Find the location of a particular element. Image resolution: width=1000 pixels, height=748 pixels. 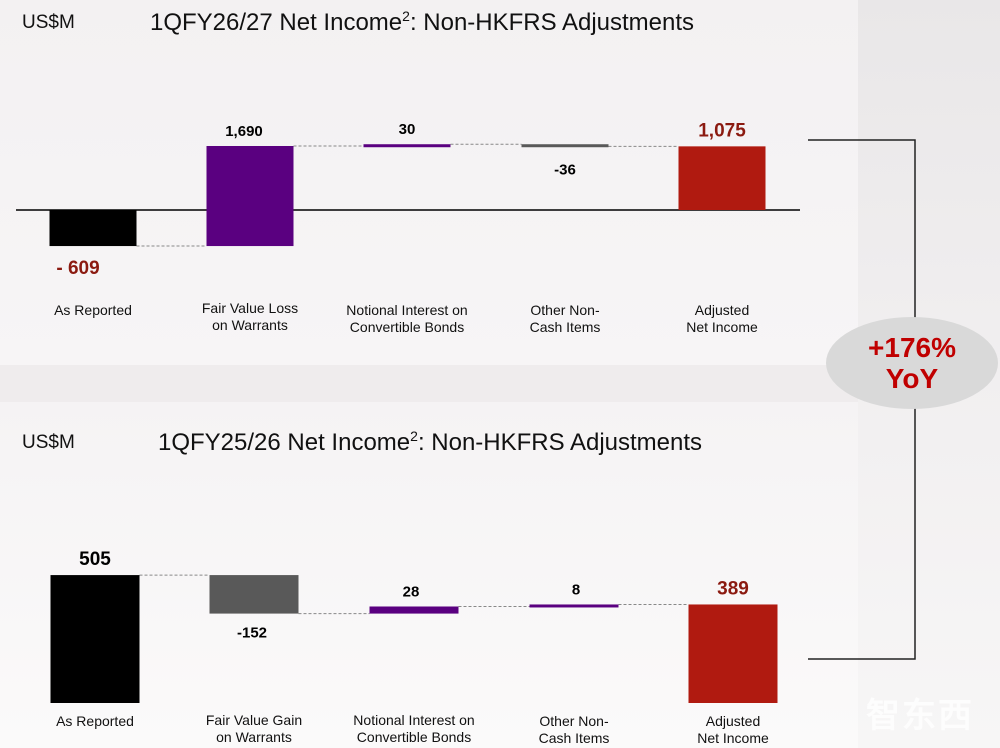

top-units-label: US$M is located at coordinates (48, 22).